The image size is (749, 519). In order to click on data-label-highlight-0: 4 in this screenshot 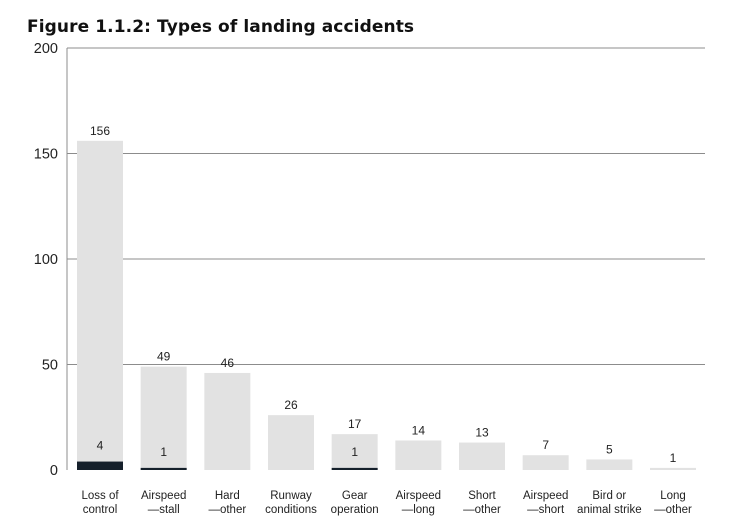, I will do `click(100, 446)`.